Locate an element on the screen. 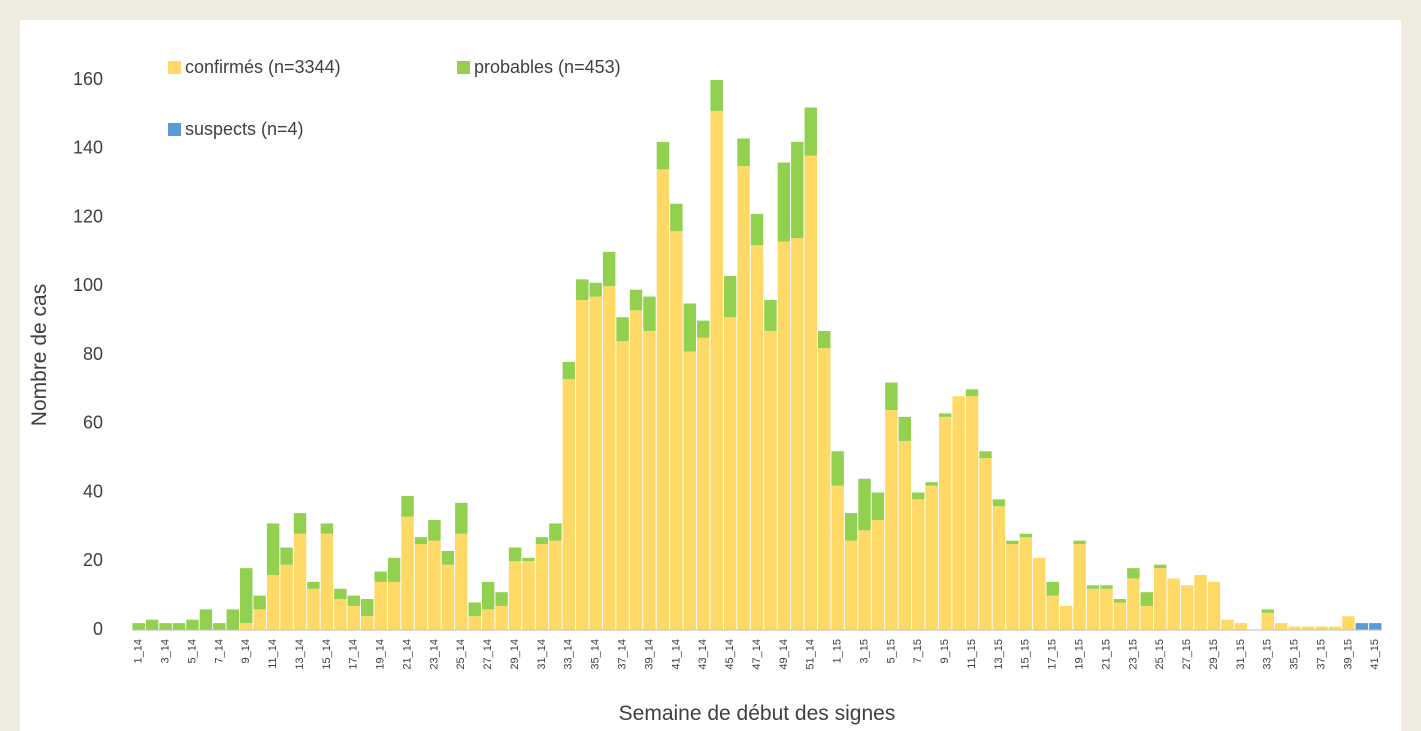 This screenshot has height=731, width=1421. x-tick-label: 5_14 is located at coordinates (192, 651).